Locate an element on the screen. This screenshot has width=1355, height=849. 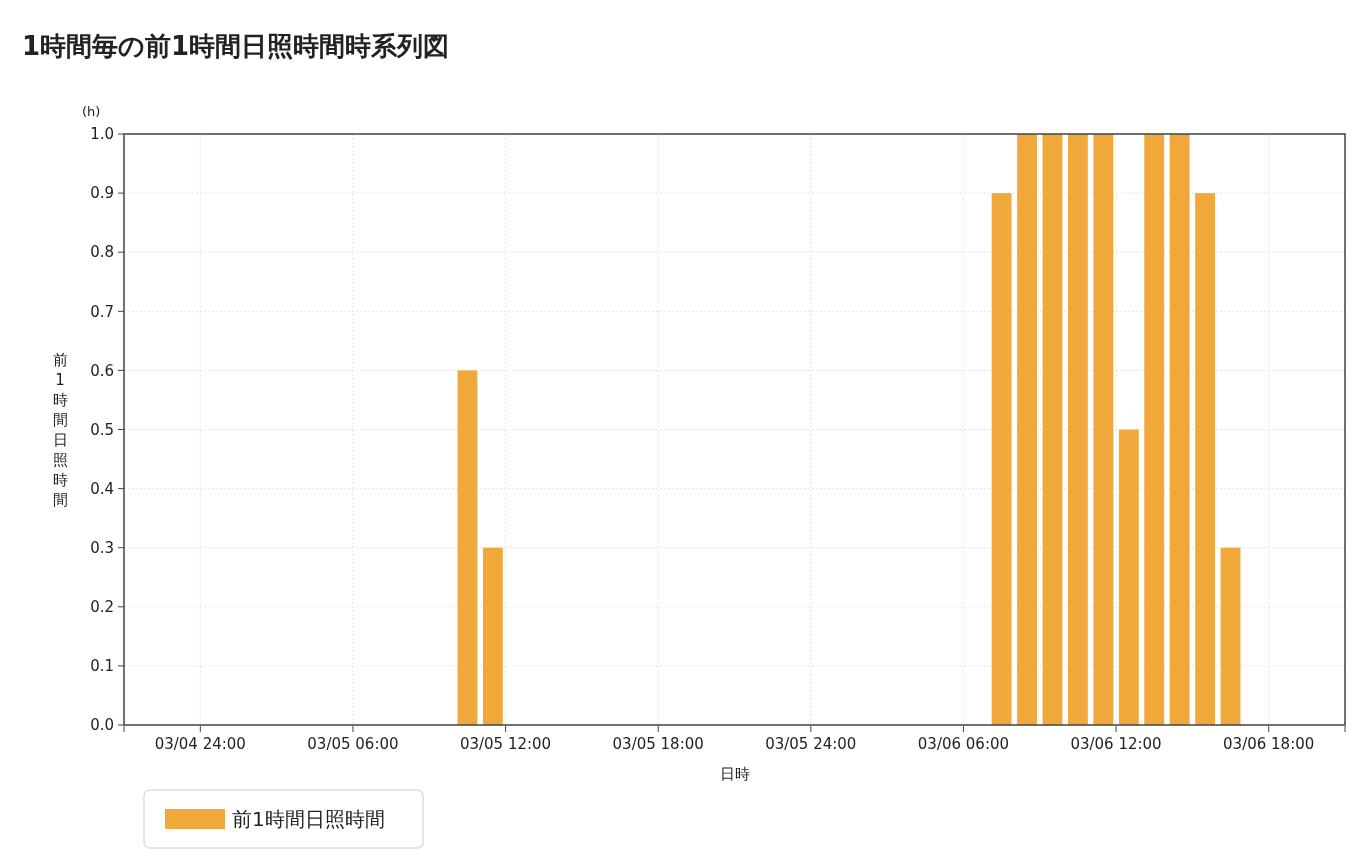
x-tick-label: 03/06 06:00 is located at coordinates (963, 744).